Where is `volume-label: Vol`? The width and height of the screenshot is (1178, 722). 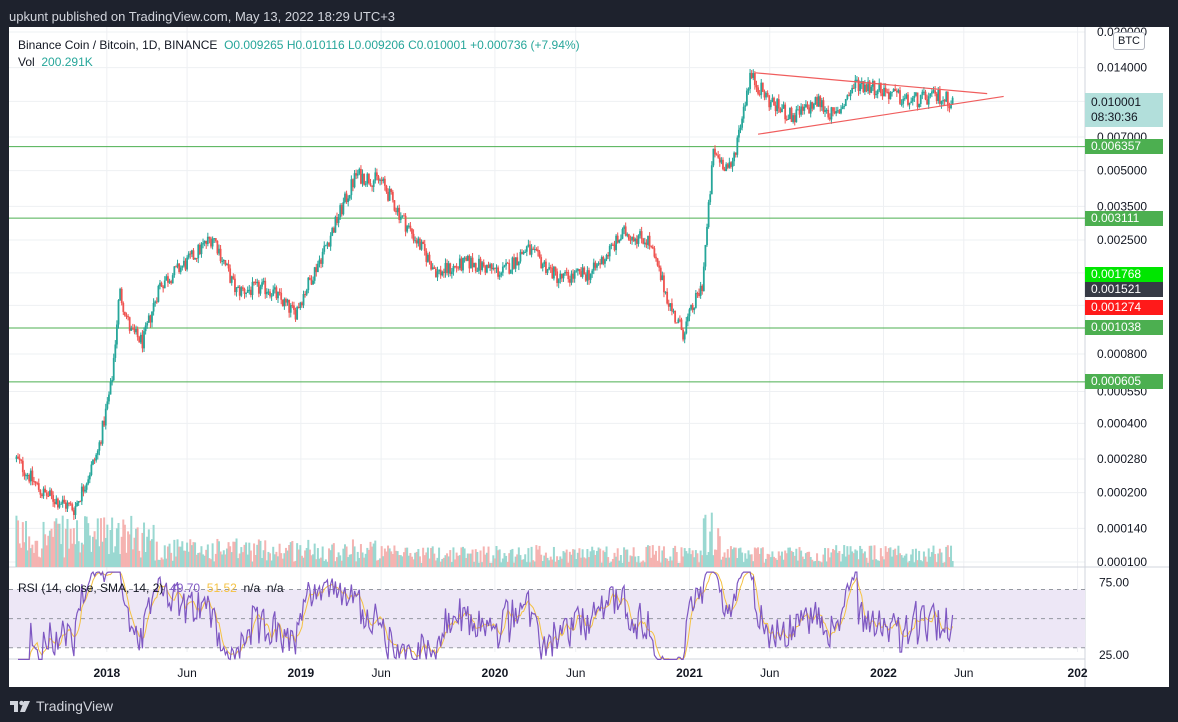 volume-label: Vol is located at coordinates (26, 62).